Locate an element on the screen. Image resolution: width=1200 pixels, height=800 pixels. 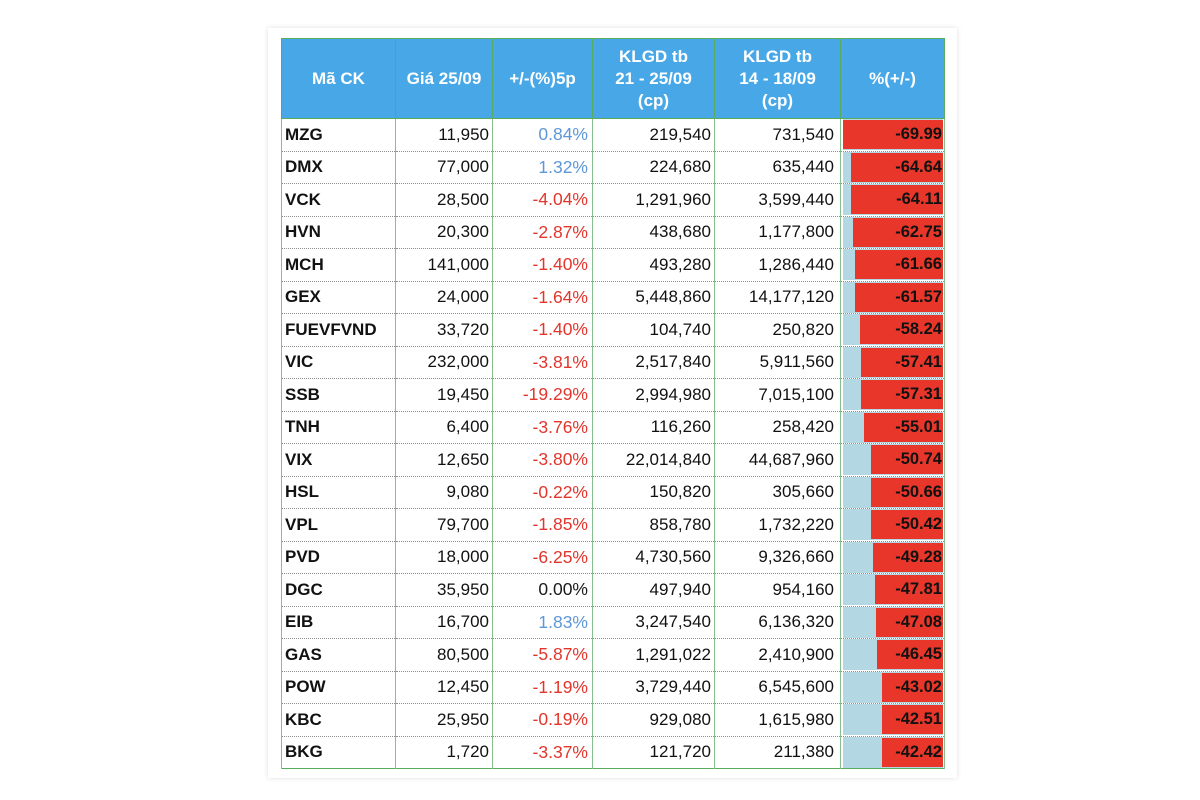
avg-volume-14-18-cell: 1,177,800 is located at coordinates (777, 232).